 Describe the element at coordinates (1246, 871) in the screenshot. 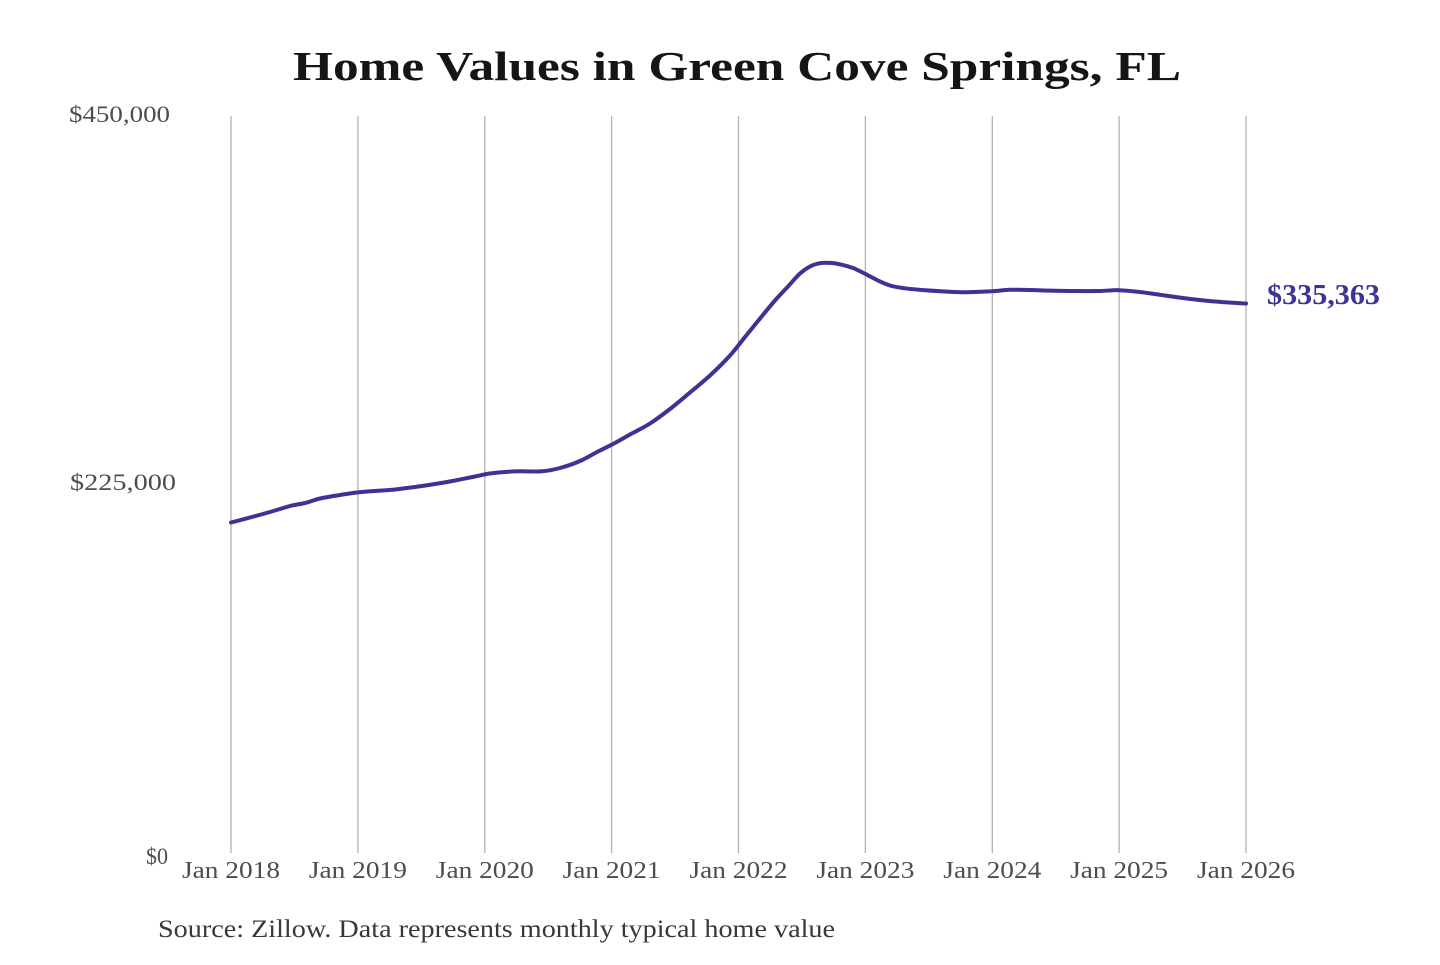

I see `svg-text: Jan 2026` at that location.